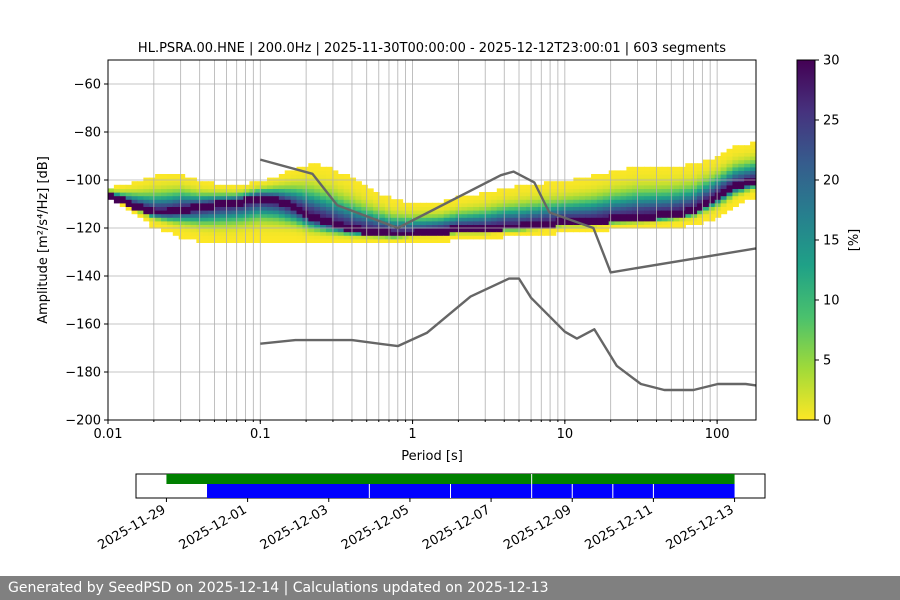  Describe the element at coordinates (108, 434) in the screenshot. I see `x-tick-label: 0.01` at that location.